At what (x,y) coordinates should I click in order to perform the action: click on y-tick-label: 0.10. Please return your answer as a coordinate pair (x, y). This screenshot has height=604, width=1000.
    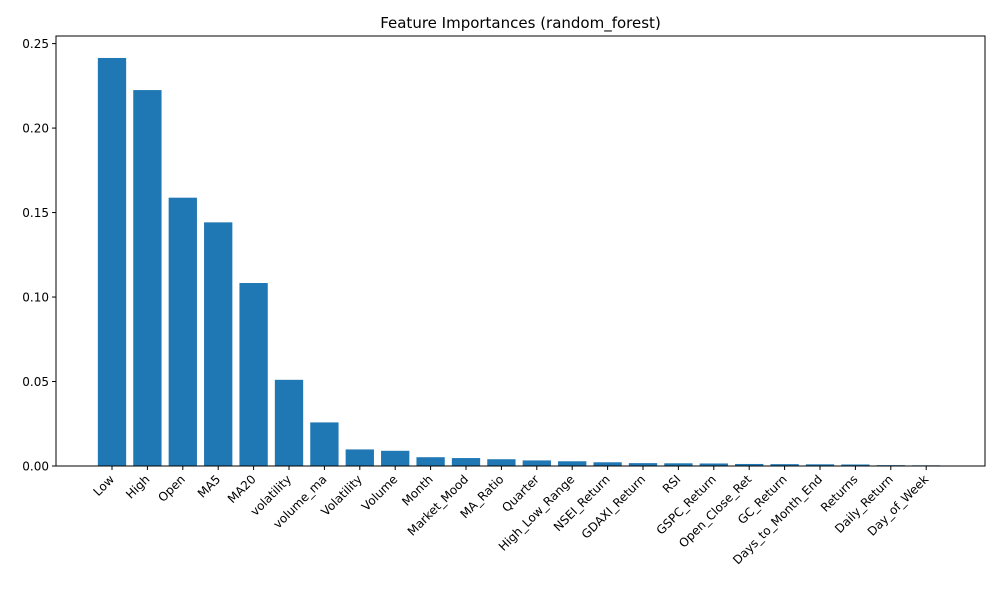
    Looking at the image, I should click on (35, 298).